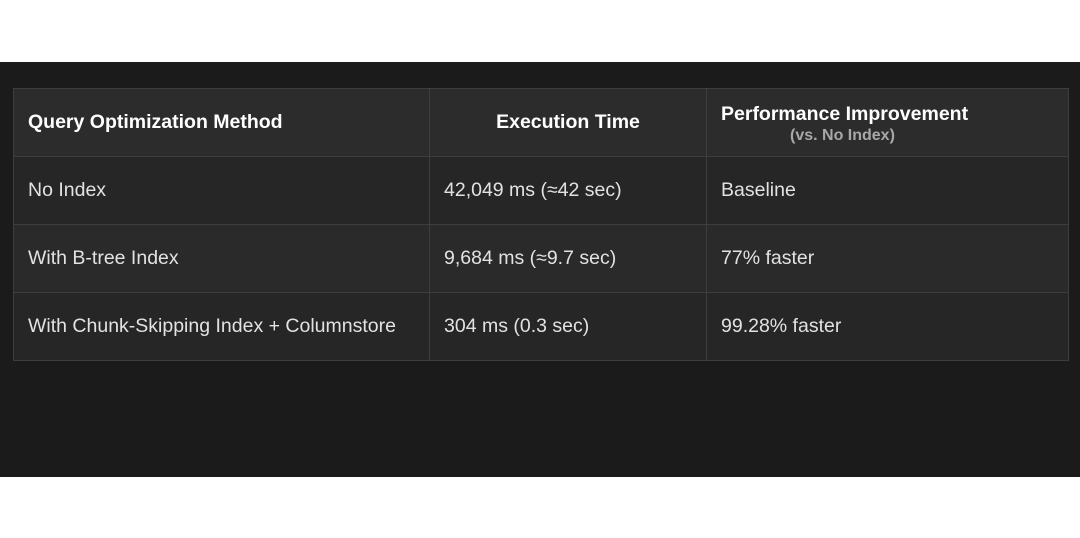 The width and height of the screenshot is (1080, 538). Describe the element at coordinates (221, 190) in the screenshot. I see `cell-method: No Index` at that location.